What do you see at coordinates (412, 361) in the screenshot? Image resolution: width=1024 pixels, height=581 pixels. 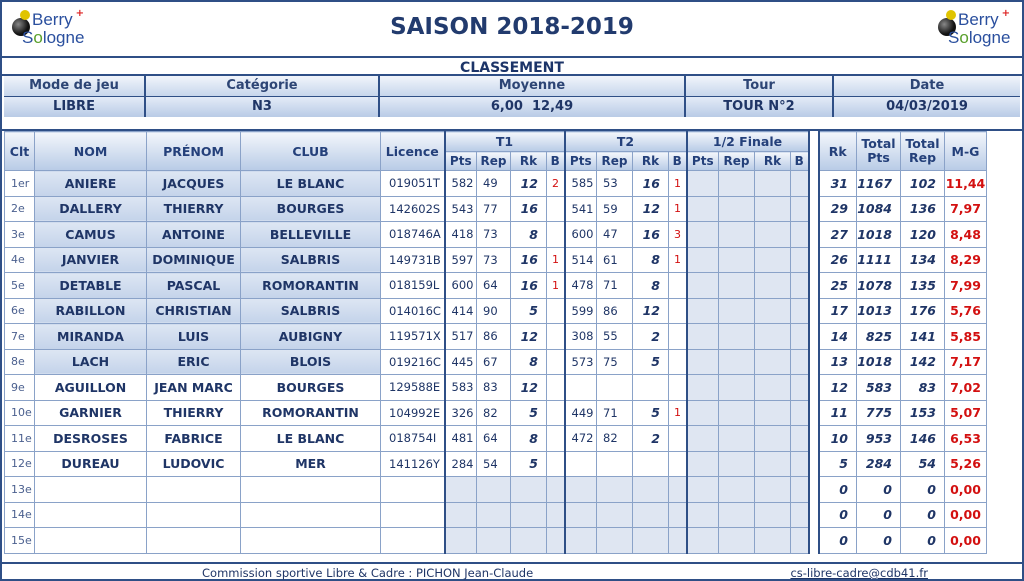 I see `licence-cell: 019216C` at bounding box center [412, 361].